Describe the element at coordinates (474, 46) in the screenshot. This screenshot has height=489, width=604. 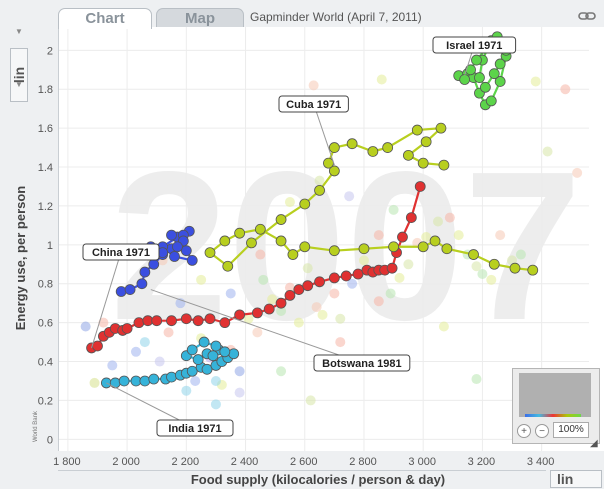
I see `annotation-label: Israel 1971` at that location.